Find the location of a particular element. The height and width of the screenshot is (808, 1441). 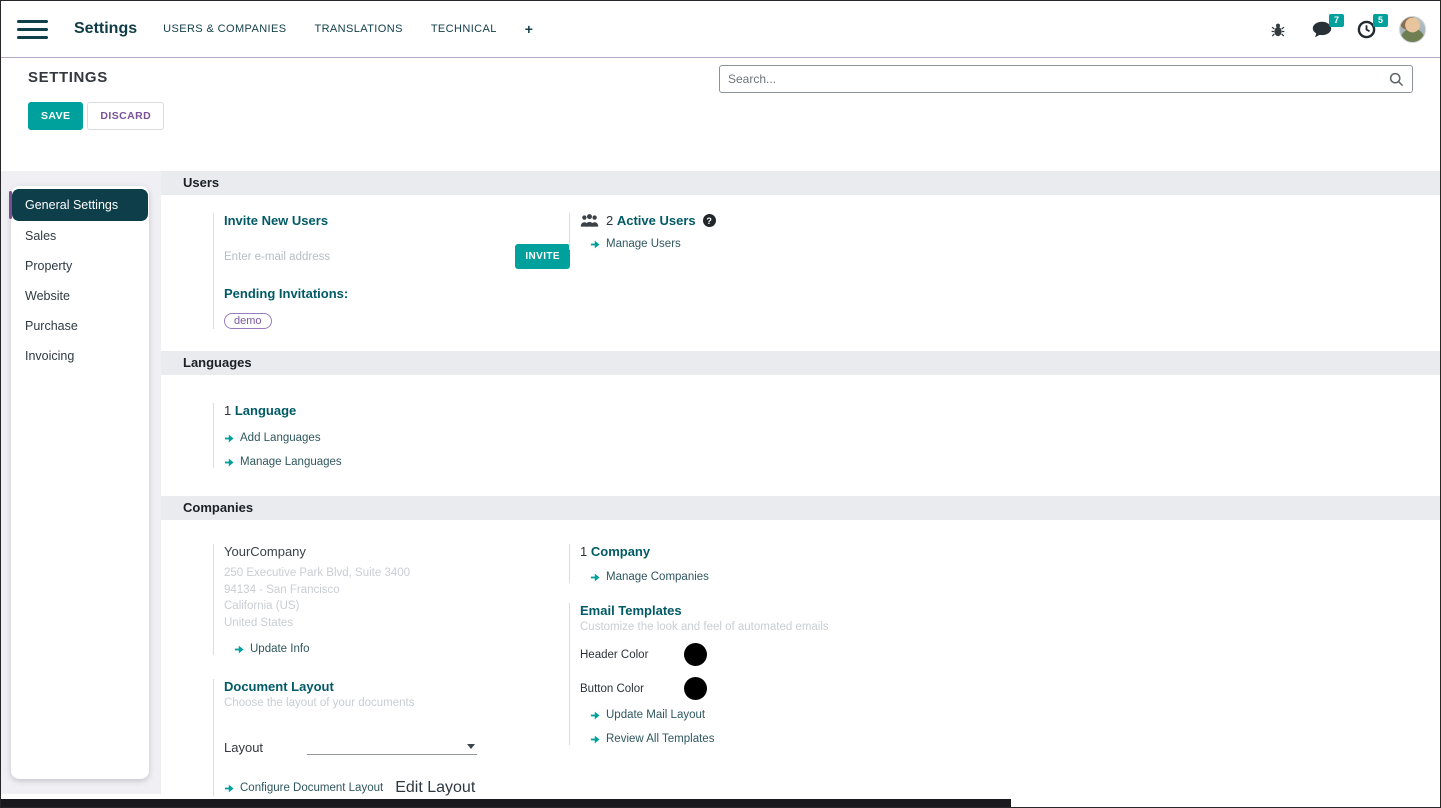

language-count: 1 Language is located at coordinates (260, 410).